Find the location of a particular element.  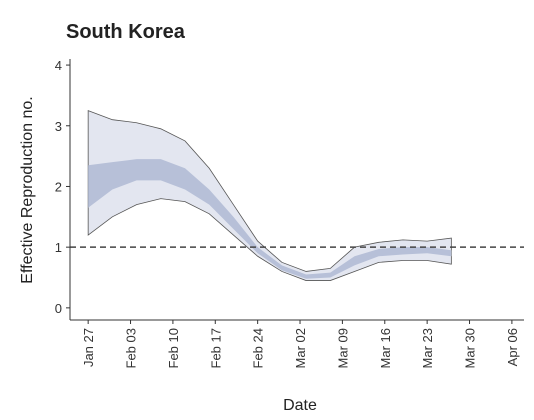

x-tick-label: Mar 09 is located at coordinates (342, 348).